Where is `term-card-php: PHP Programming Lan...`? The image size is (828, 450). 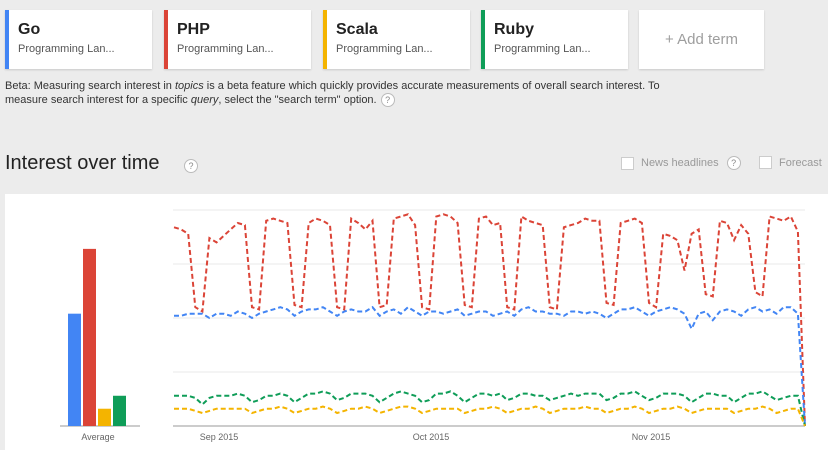
term-card-php: PHP Programming Lan... is located at coordinates (237, 39).